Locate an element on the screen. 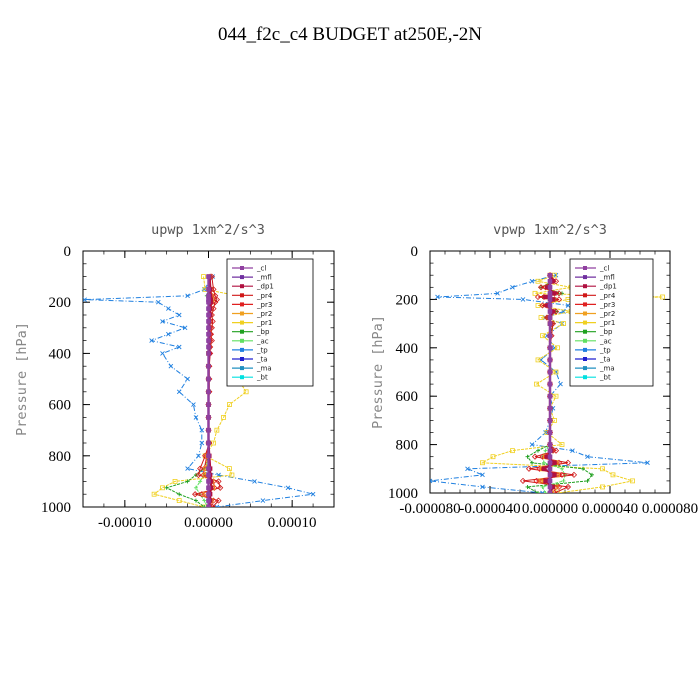  legend-label: _pr2 is located at coordinates (607, 314).